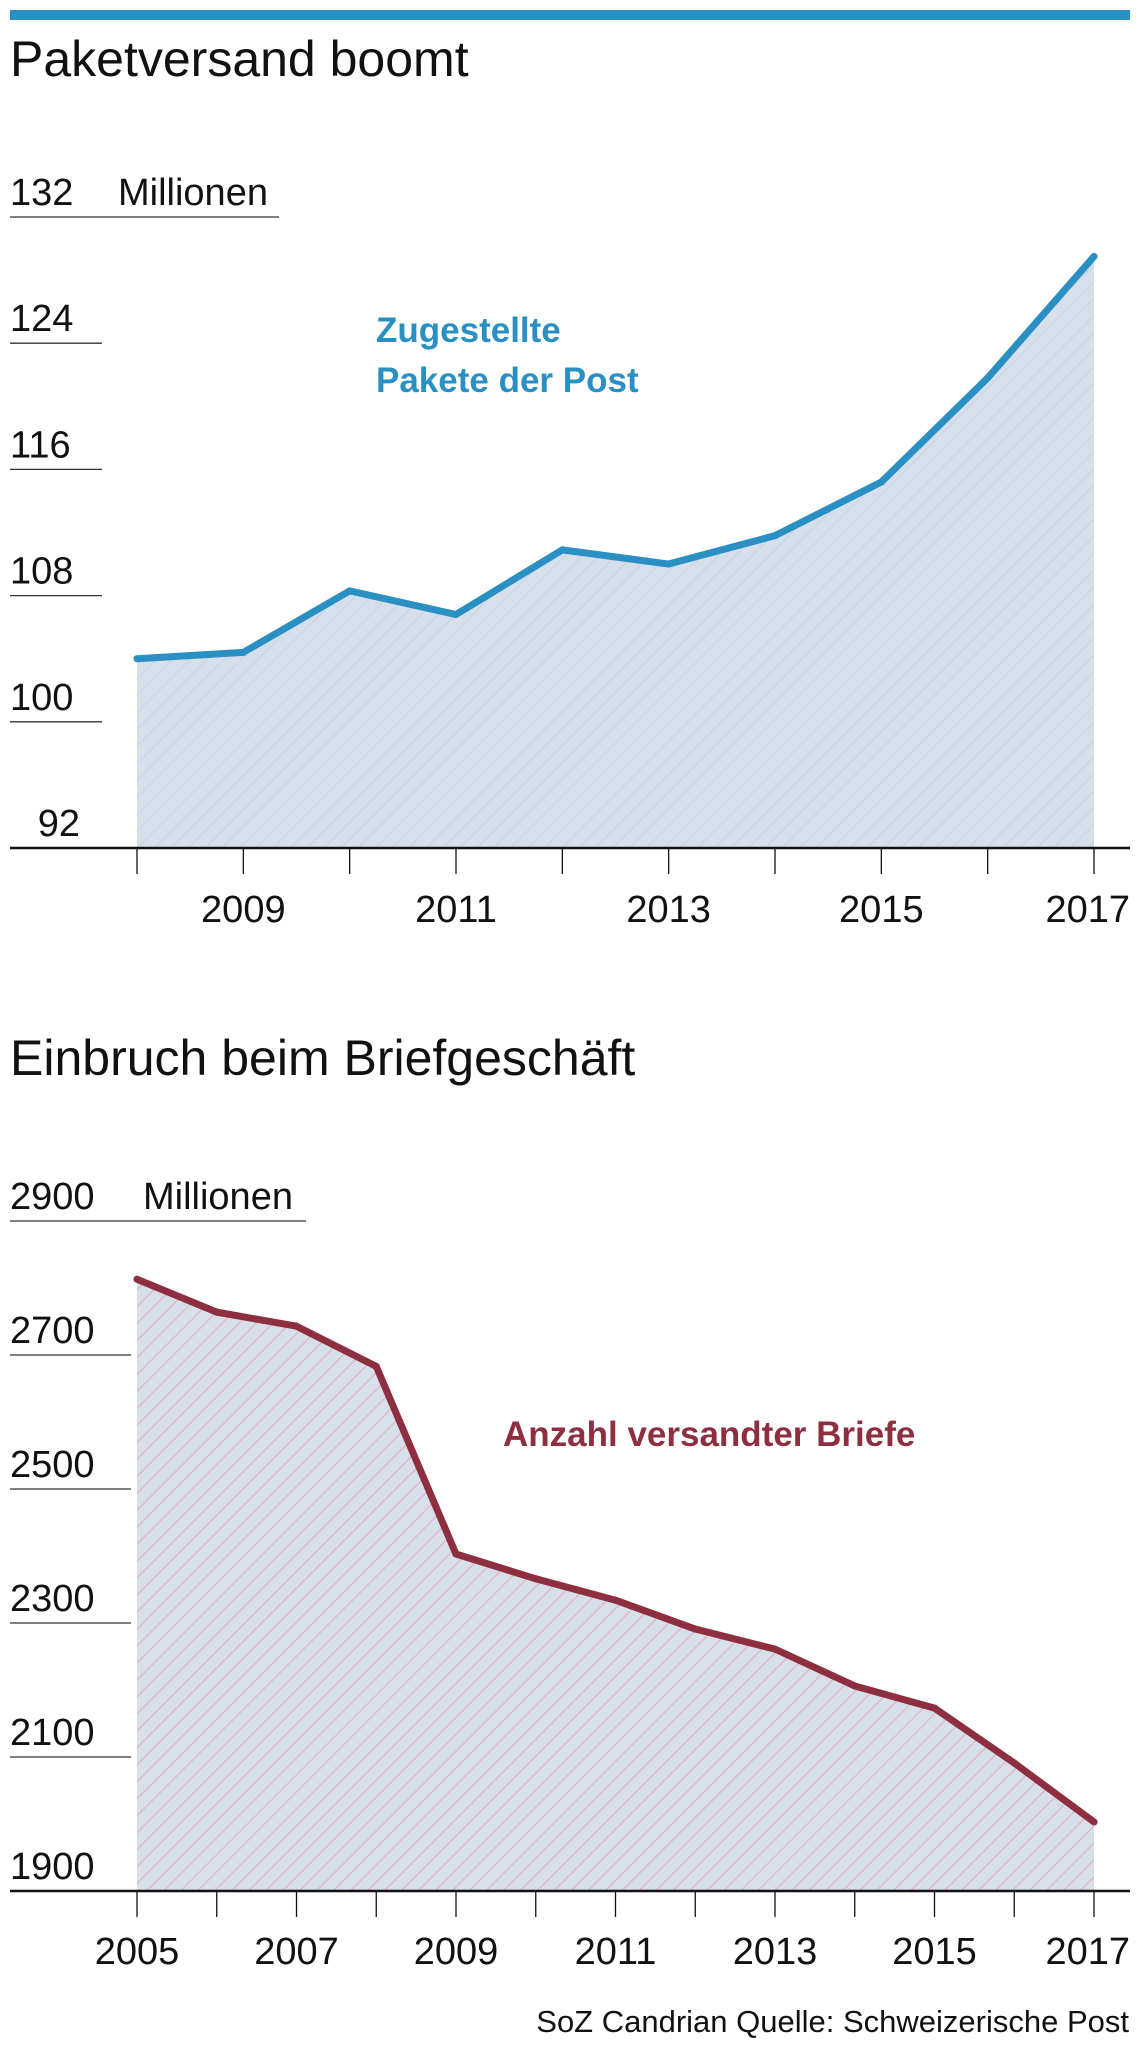 The image size is (1139, 2048). Describe the element at coordinates (52, 1331) in the screenshot. I see `y-tick-label: 2700` at that location.